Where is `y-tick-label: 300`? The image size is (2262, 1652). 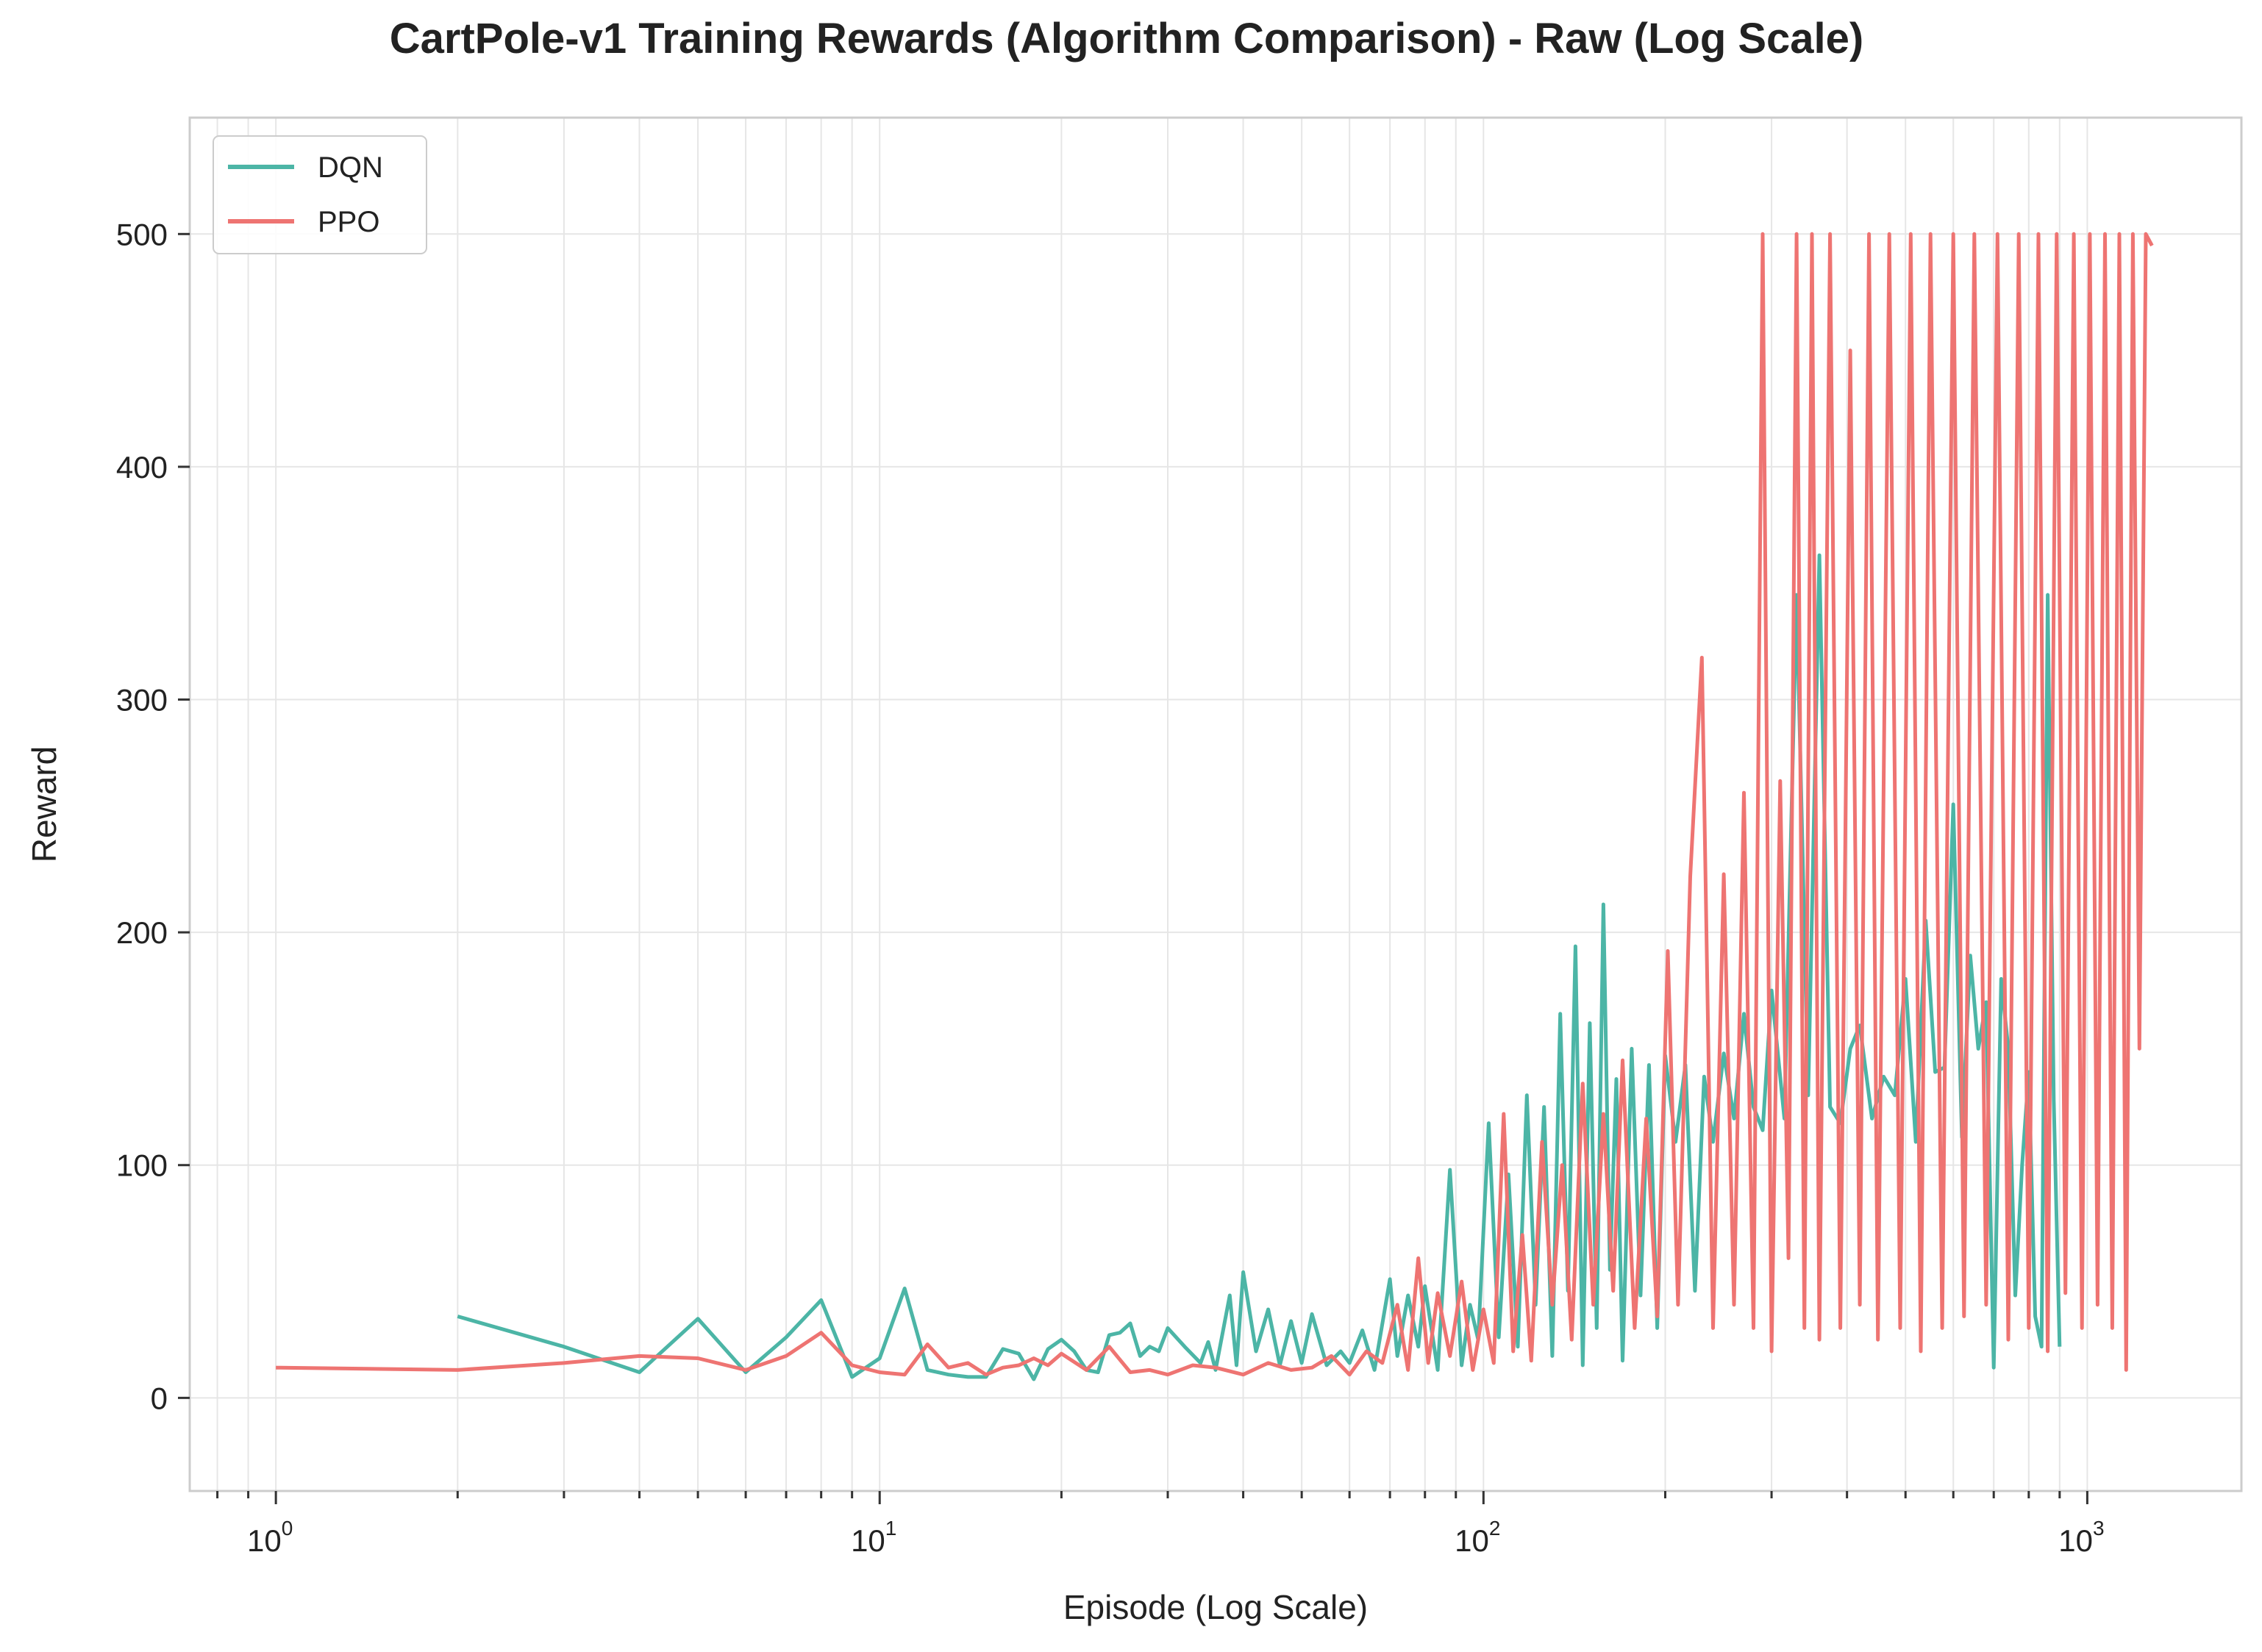
y-tick-label: 300 is located at coordinates (142, 700).